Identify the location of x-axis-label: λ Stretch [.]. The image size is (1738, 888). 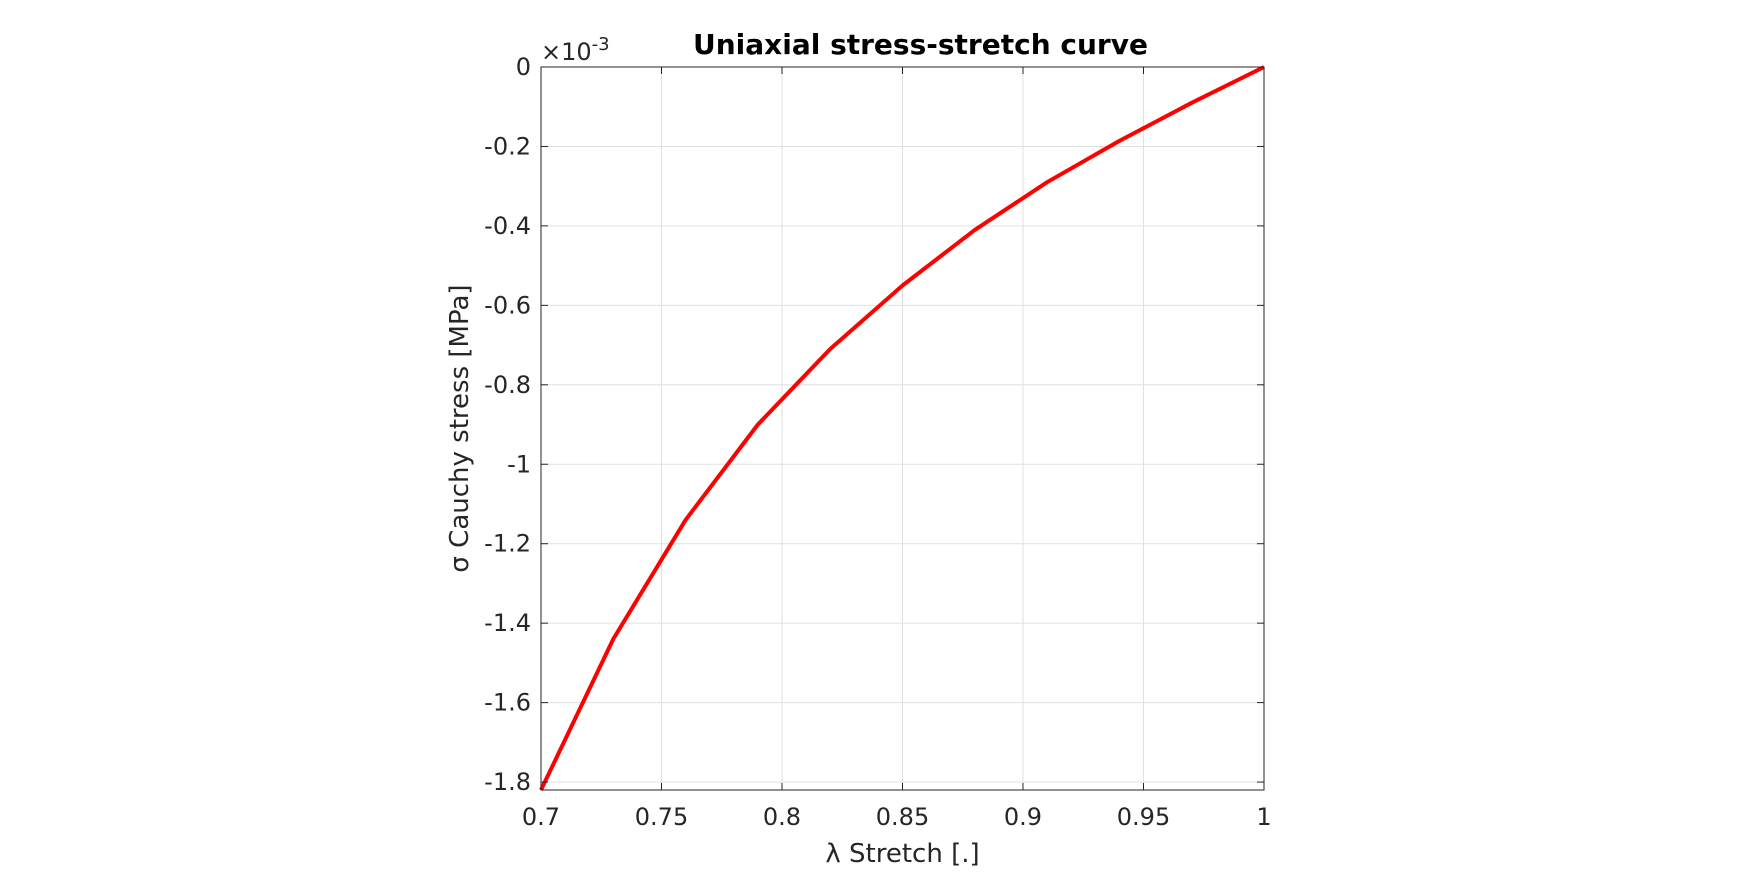
(902, 854).